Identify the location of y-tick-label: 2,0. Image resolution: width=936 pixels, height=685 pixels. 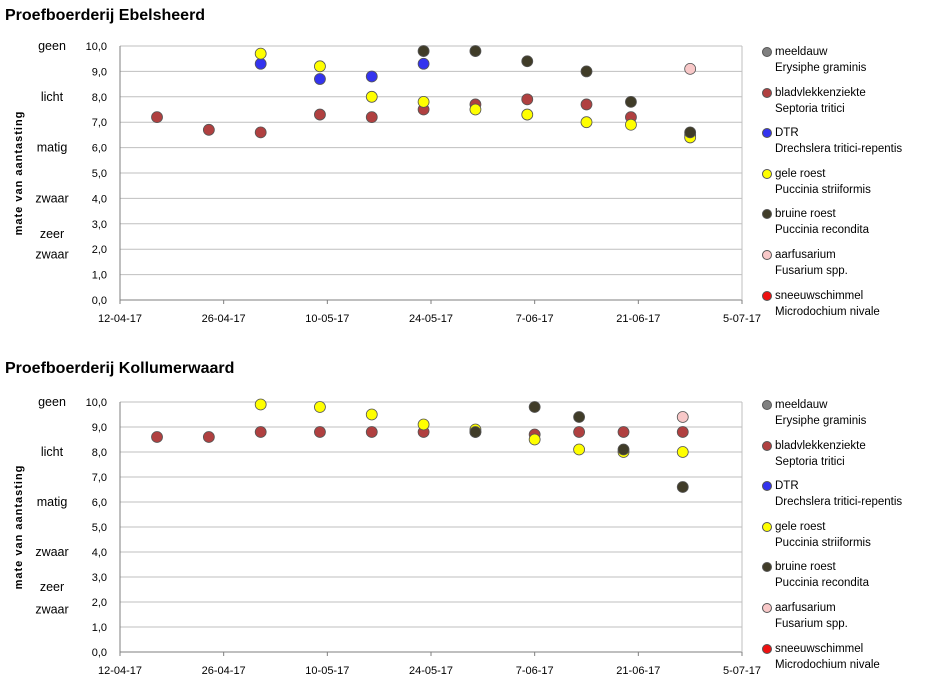
(99, 250).